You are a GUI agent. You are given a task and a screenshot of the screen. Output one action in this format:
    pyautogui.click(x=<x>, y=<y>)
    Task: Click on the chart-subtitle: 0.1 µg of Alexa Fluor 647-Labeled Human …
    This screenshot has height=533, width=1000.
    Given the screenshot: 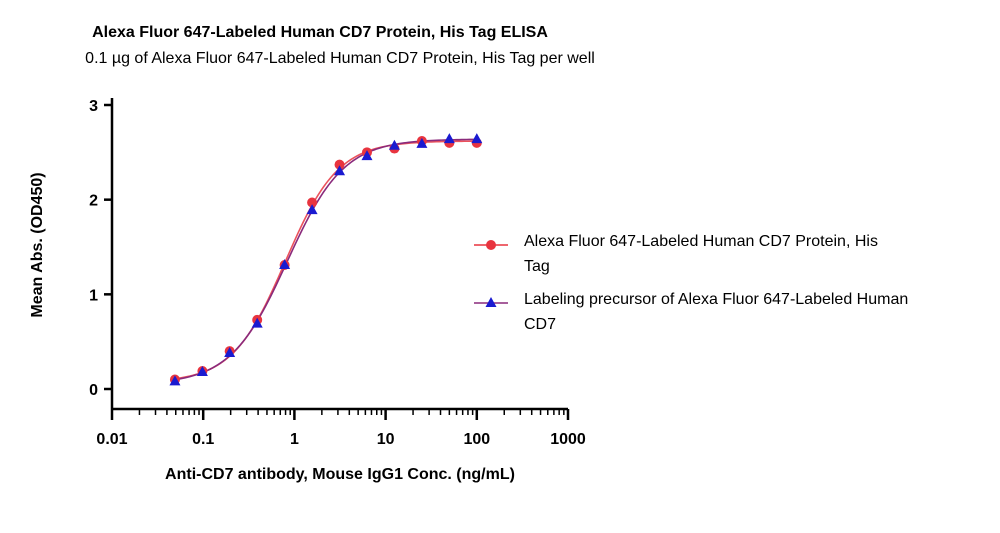 What is the action you would take?
    pyautogui.click(x=340, y=58)
    